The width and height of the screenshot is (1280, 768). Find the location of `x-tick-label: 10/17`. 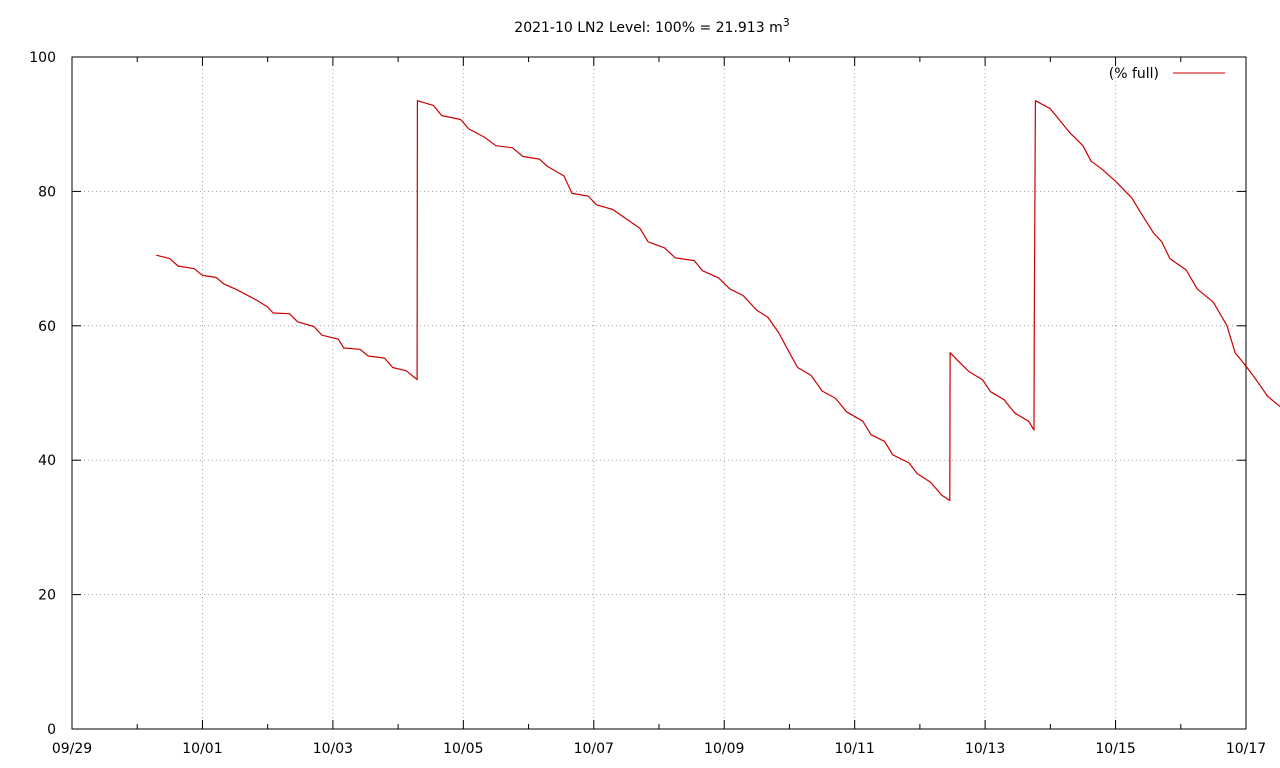

x-tick-label: 10/17 is located at coordinates (1246, 749).